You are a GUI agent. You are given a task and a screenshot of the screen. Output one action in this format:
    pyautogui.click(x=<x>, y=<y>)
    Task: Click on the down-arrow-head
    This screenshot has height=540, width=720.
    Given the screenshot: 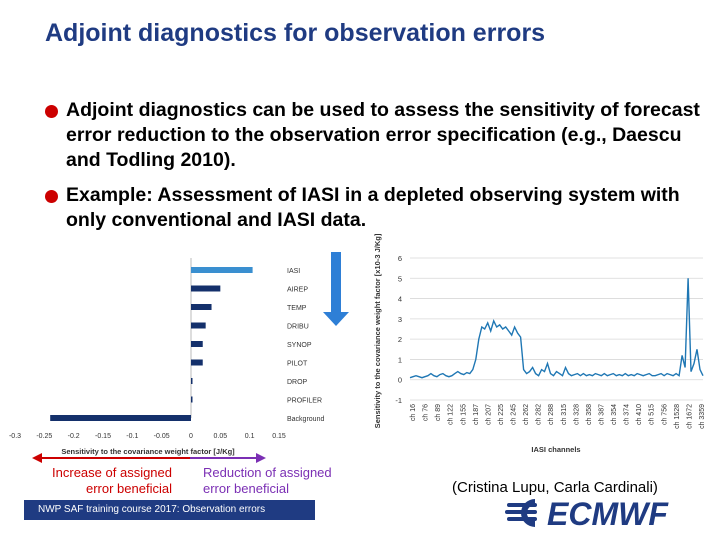 What is the action you would take?
    pyautogui.click(x=336, y=319)
    